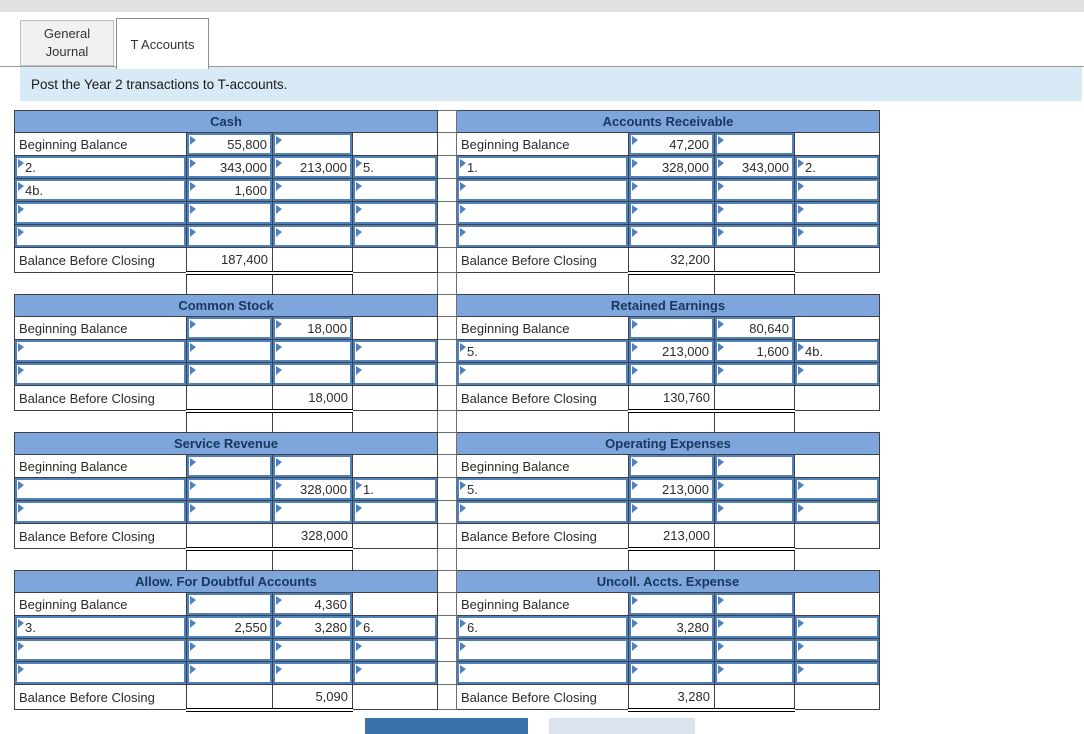  What do you see at coordinates (229, 213) in the screenshot?
I see `cash-debit-input` at bounding box center [229, 213].